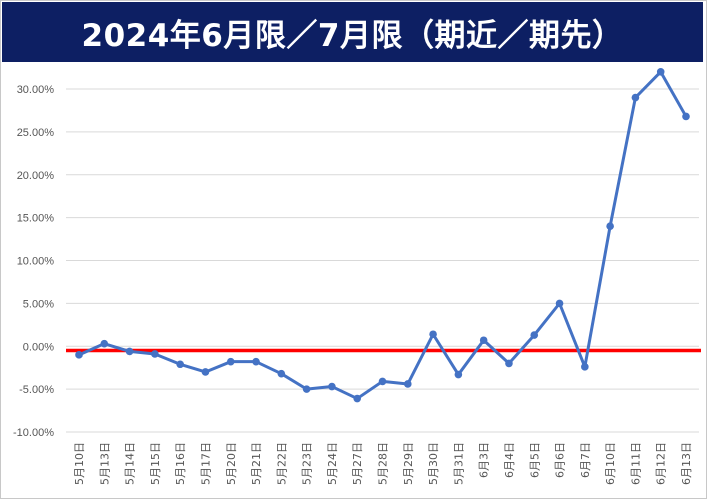 This screenshot has width=707, height=499. What do you see at coordinates (36, 90) in the screenshot?
I see `y-tick-label: 30.00%` at bounding box center [36, 90].